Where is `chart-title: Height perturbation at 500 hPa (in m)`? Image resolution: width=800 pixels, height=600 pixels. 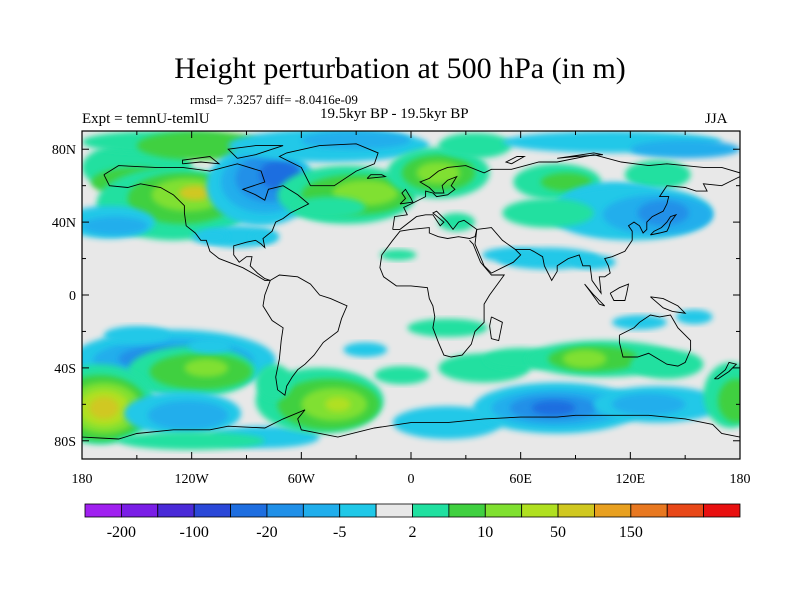 chart-title: Height perturbation at 500 hPa (in m) is located at coordinates (400, 68).